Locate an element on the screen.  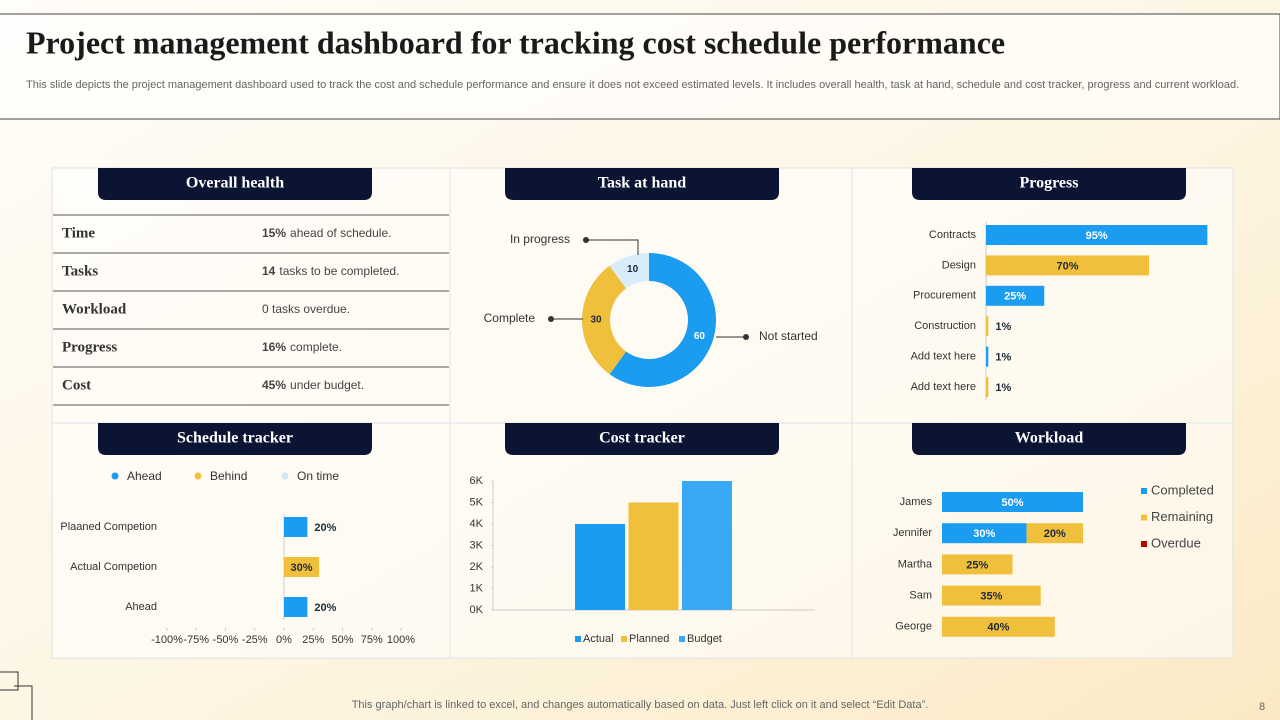
data-label: 95% is located at coordinates (1097, 236).